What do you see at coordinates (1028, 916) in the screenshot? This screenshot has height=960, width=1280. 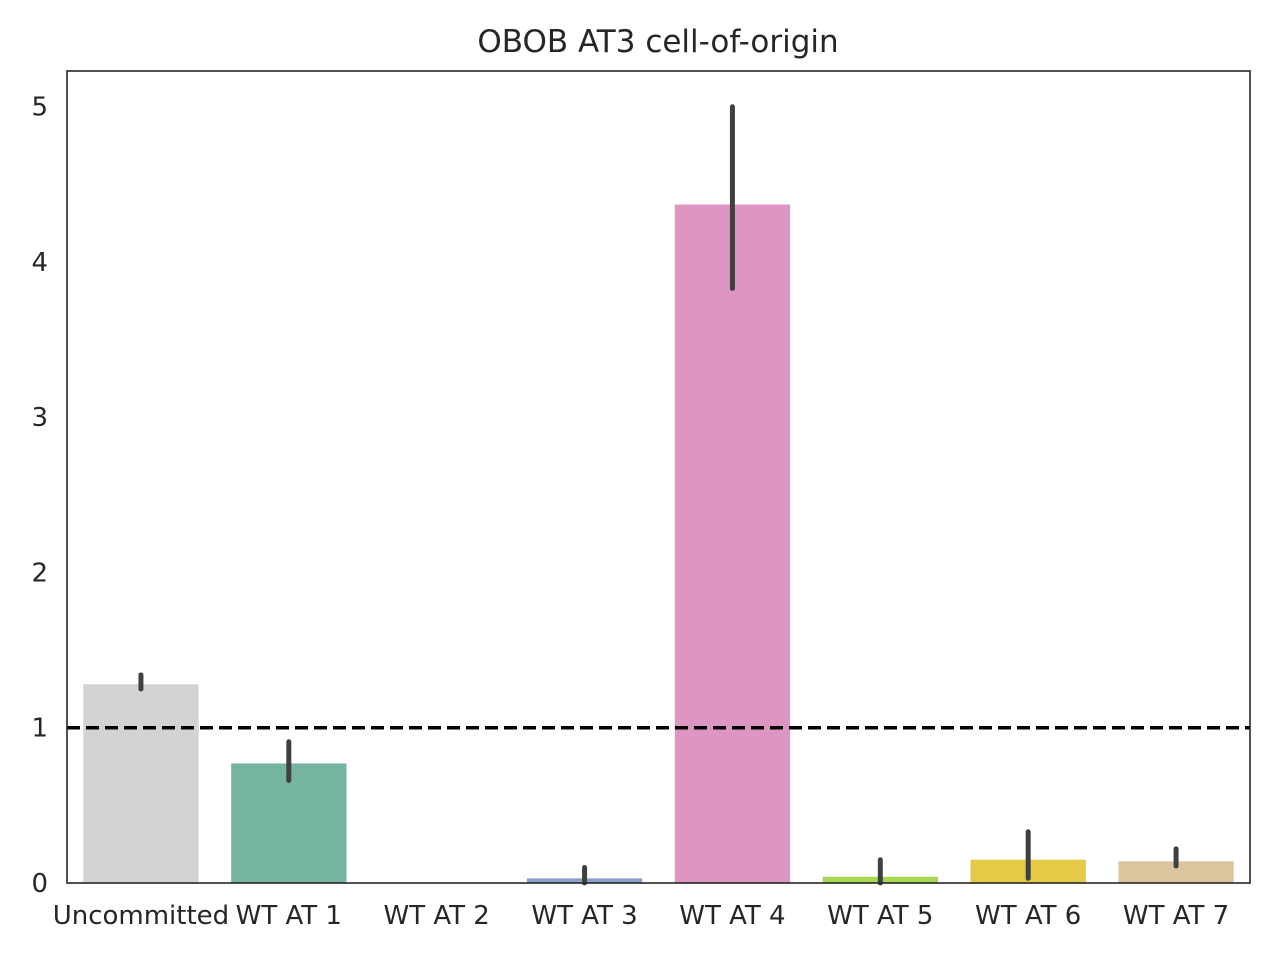 I see `x-tick-label-6: WT AT 6` at bounding box center [1028, 916].